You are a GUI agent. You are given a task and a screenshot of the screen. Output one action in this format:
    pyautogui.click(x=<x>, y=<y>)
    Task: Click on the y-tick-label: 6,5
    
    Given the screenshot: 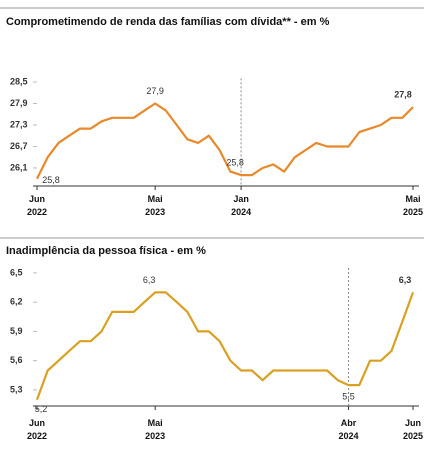 What is the action you would take?
    pyautogui.click(x=16, y=272)
    